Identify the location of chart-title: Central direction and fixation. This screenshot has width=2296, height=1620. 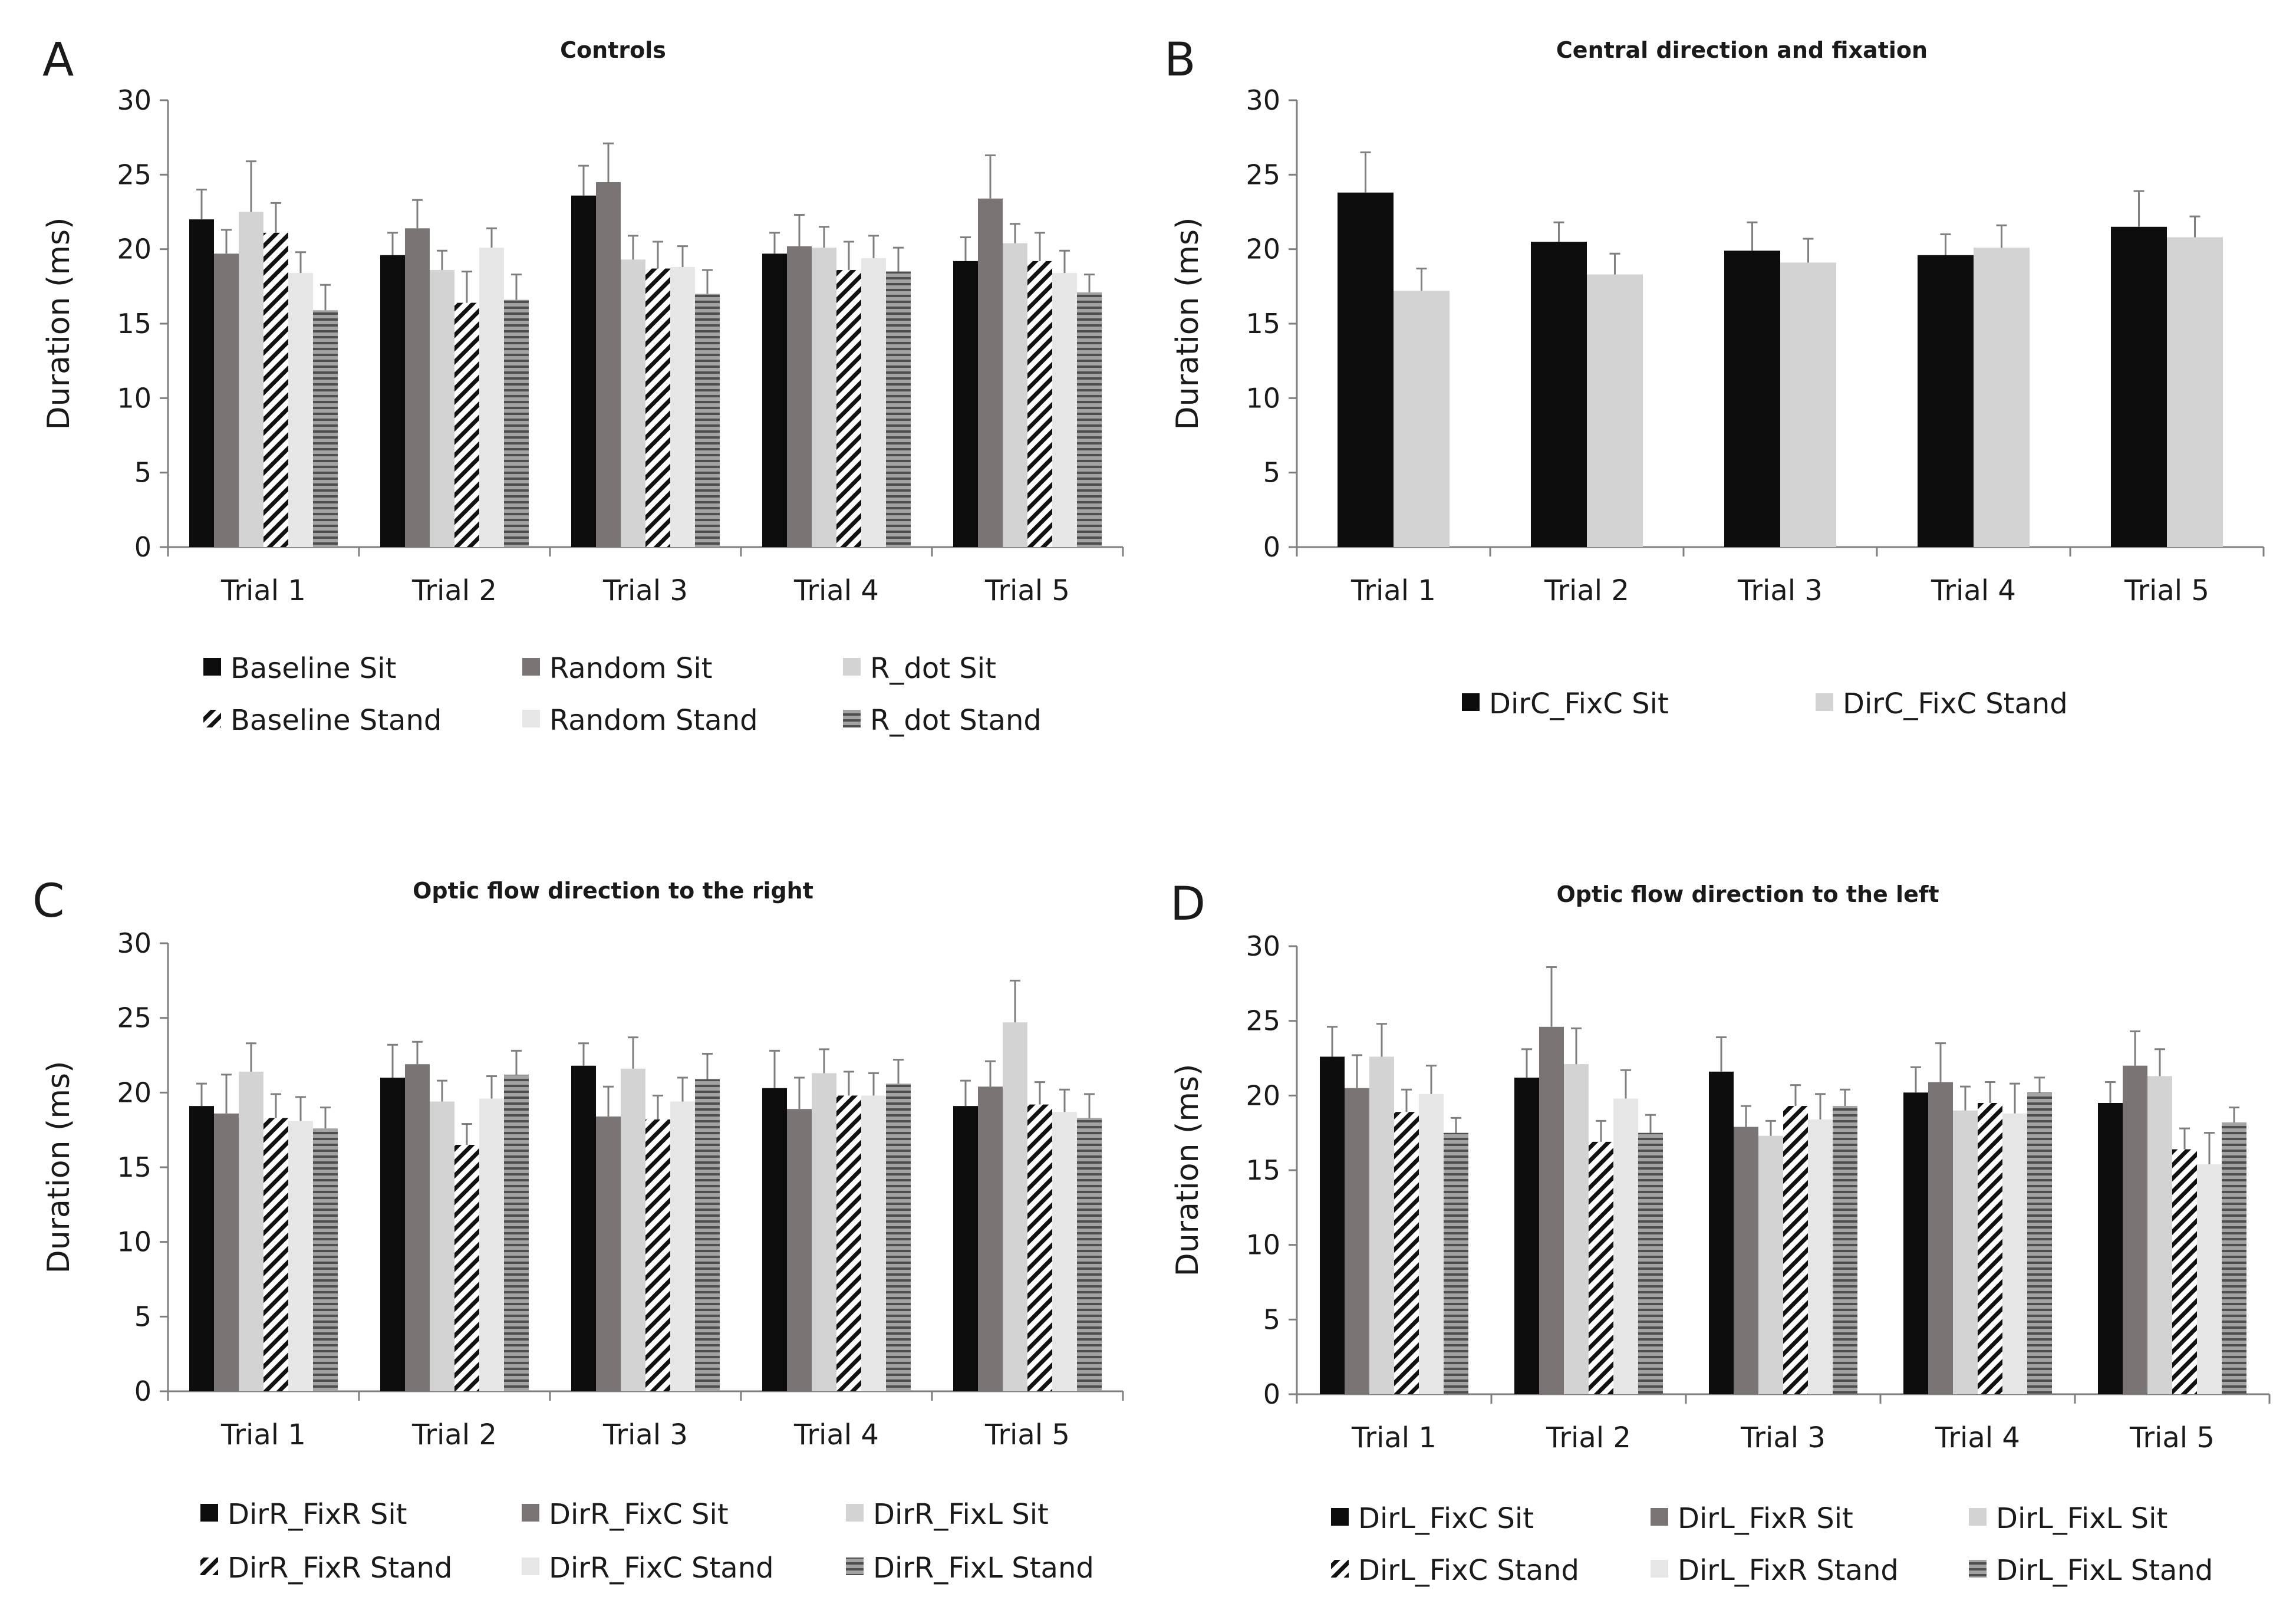
(1742, 50).